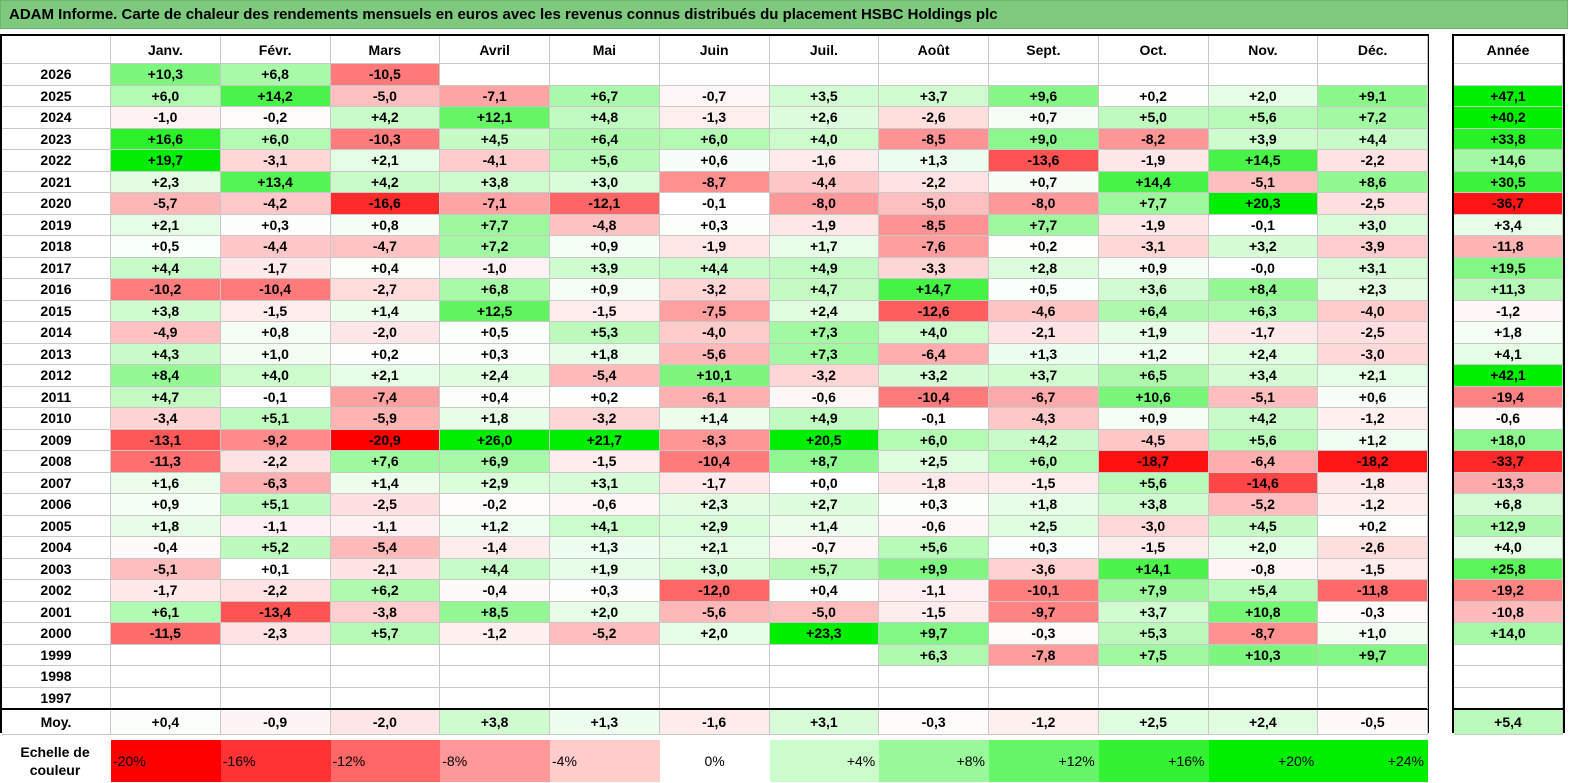 The height and width of the screenshot is (783, 1570). Describe the element at coordinates (1373, 440) in the screenshot. I see `heatmap-cell: +1,2` at that location.